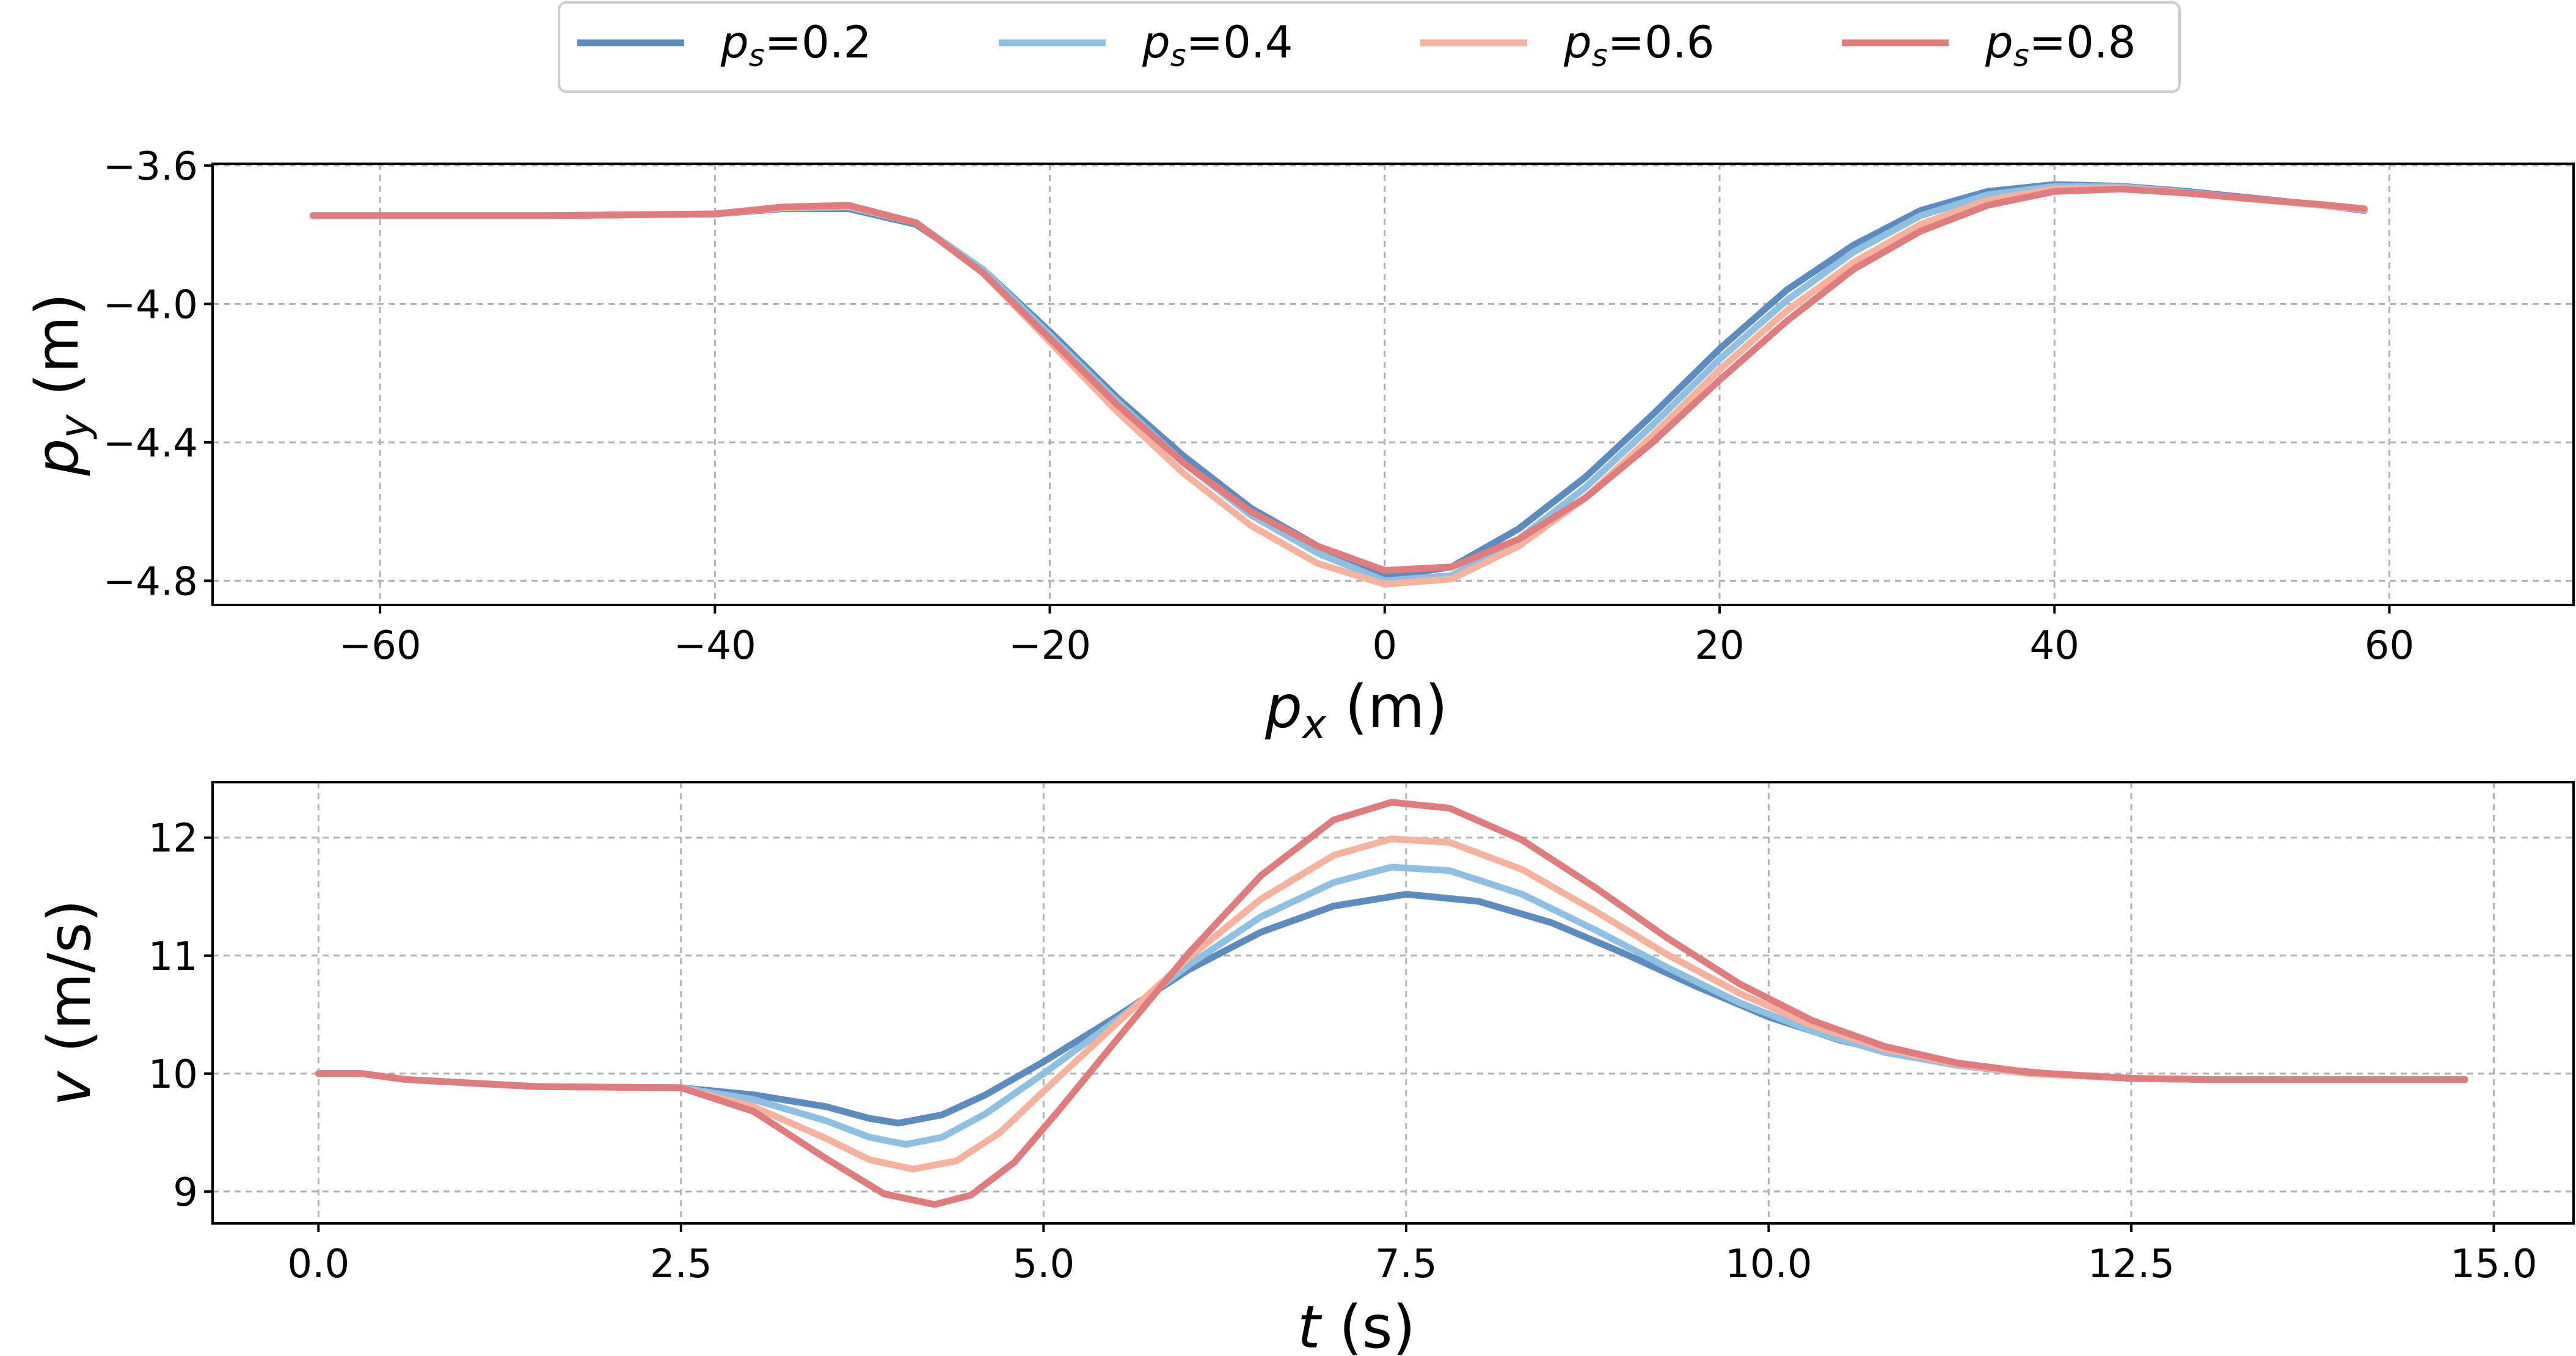  What do you see at coordinates (69, 1003) in the screenshot?
I see `y-axis-label: v (m/s)` at bounding box center [69, 1003].